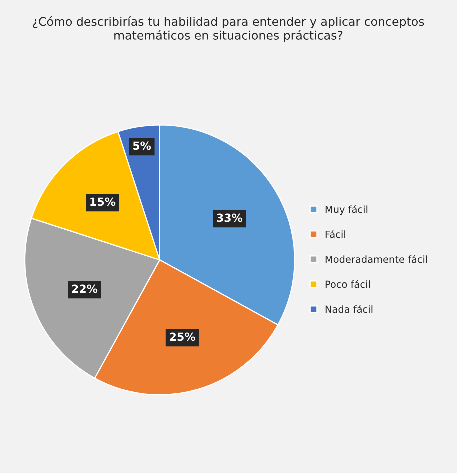 Image resolution: width=457 pixels, height=473 pixels. What do you see at coordinates (349, 309) in the screenshot?
I see `legend-label: Nada fácil` at bounding box center [349, 309].